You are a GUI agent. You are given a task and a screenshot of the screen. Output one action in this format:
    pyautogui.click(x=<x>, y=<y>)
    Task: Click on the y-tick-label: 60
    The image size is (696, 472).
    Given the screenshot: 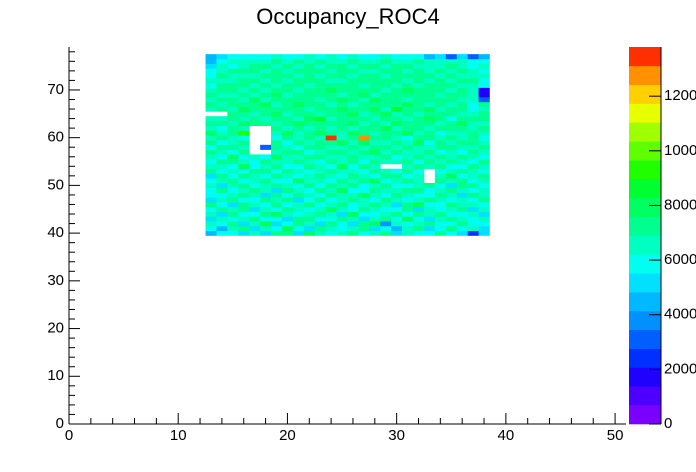 What is the action you would take?
    pyautogui.click(x=55, y=137)
    